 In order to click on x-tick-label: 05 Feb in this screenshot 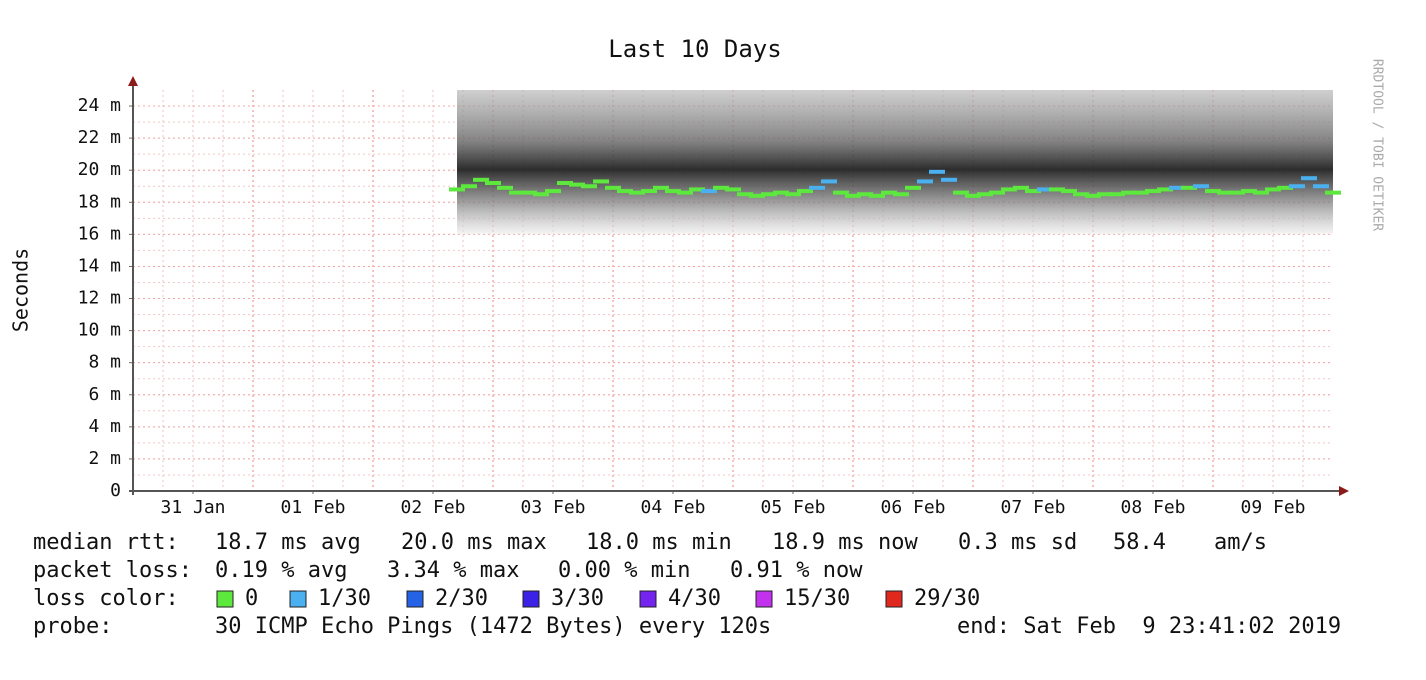, I will do `click(792, 507)`.